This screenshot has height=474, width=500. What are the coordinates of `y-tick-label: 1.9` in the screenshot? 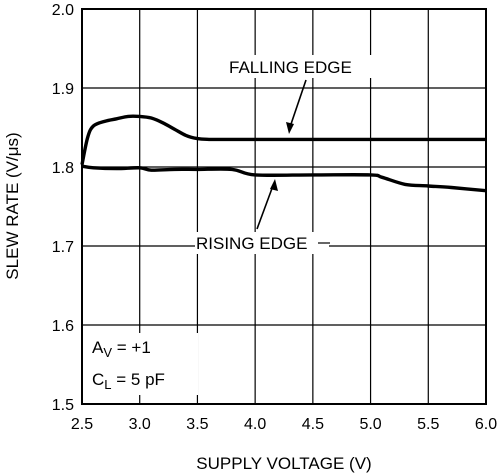 It's located at (63, 89).